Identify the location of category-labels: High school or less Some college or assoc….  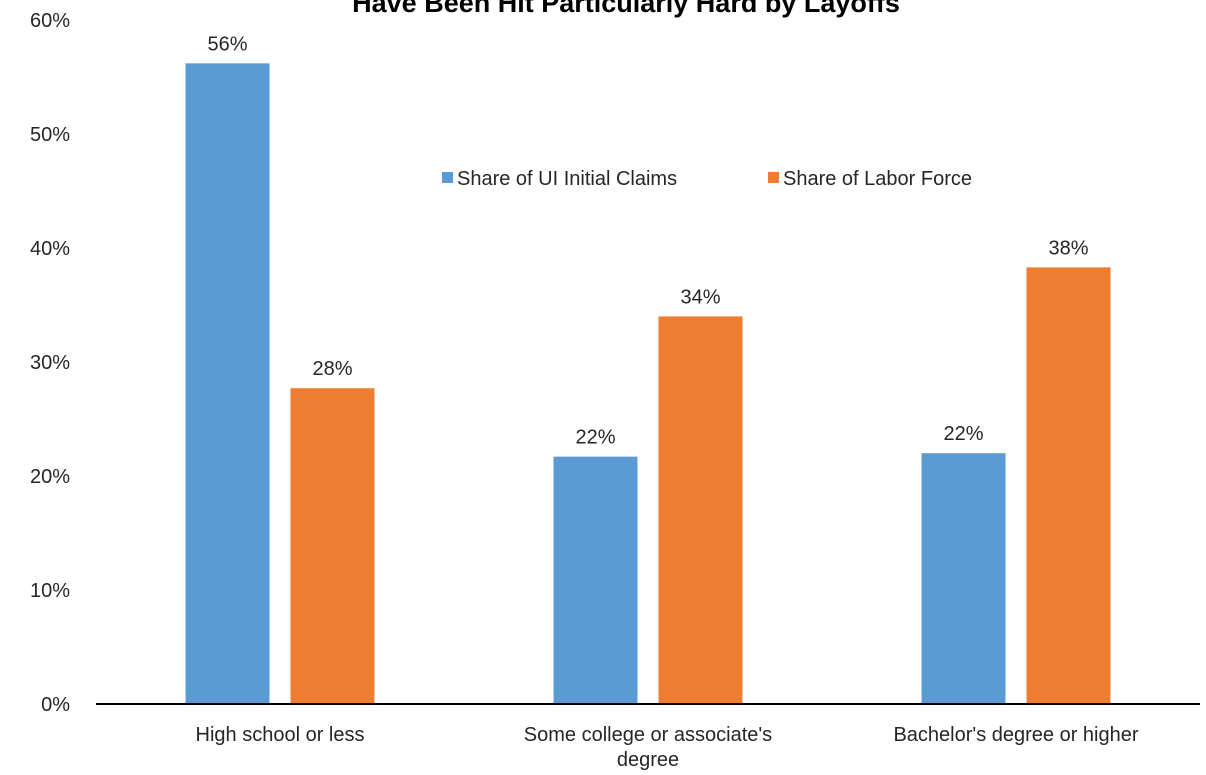
(667, 747).